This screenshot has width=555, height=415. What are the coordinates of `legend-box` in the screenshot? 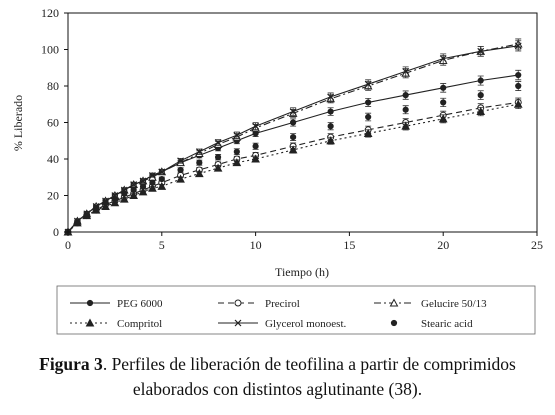 It's located at (296, 310).